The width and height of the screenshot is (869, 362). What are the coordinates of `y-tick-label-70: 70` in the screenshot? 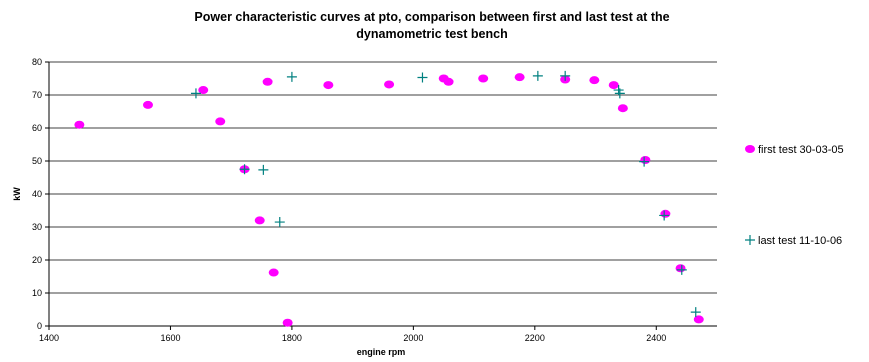 It's located at (37, 95).